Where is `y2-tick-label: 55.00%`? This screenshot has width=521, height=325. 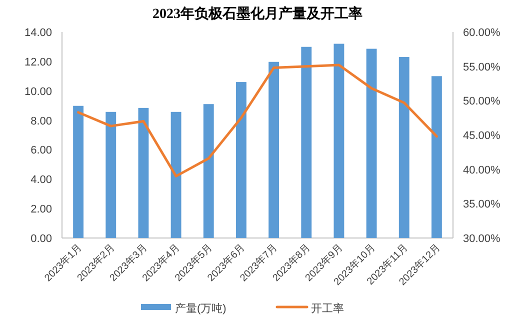
y2-tick-label: 55.00% is located at coordinates (482, 67).